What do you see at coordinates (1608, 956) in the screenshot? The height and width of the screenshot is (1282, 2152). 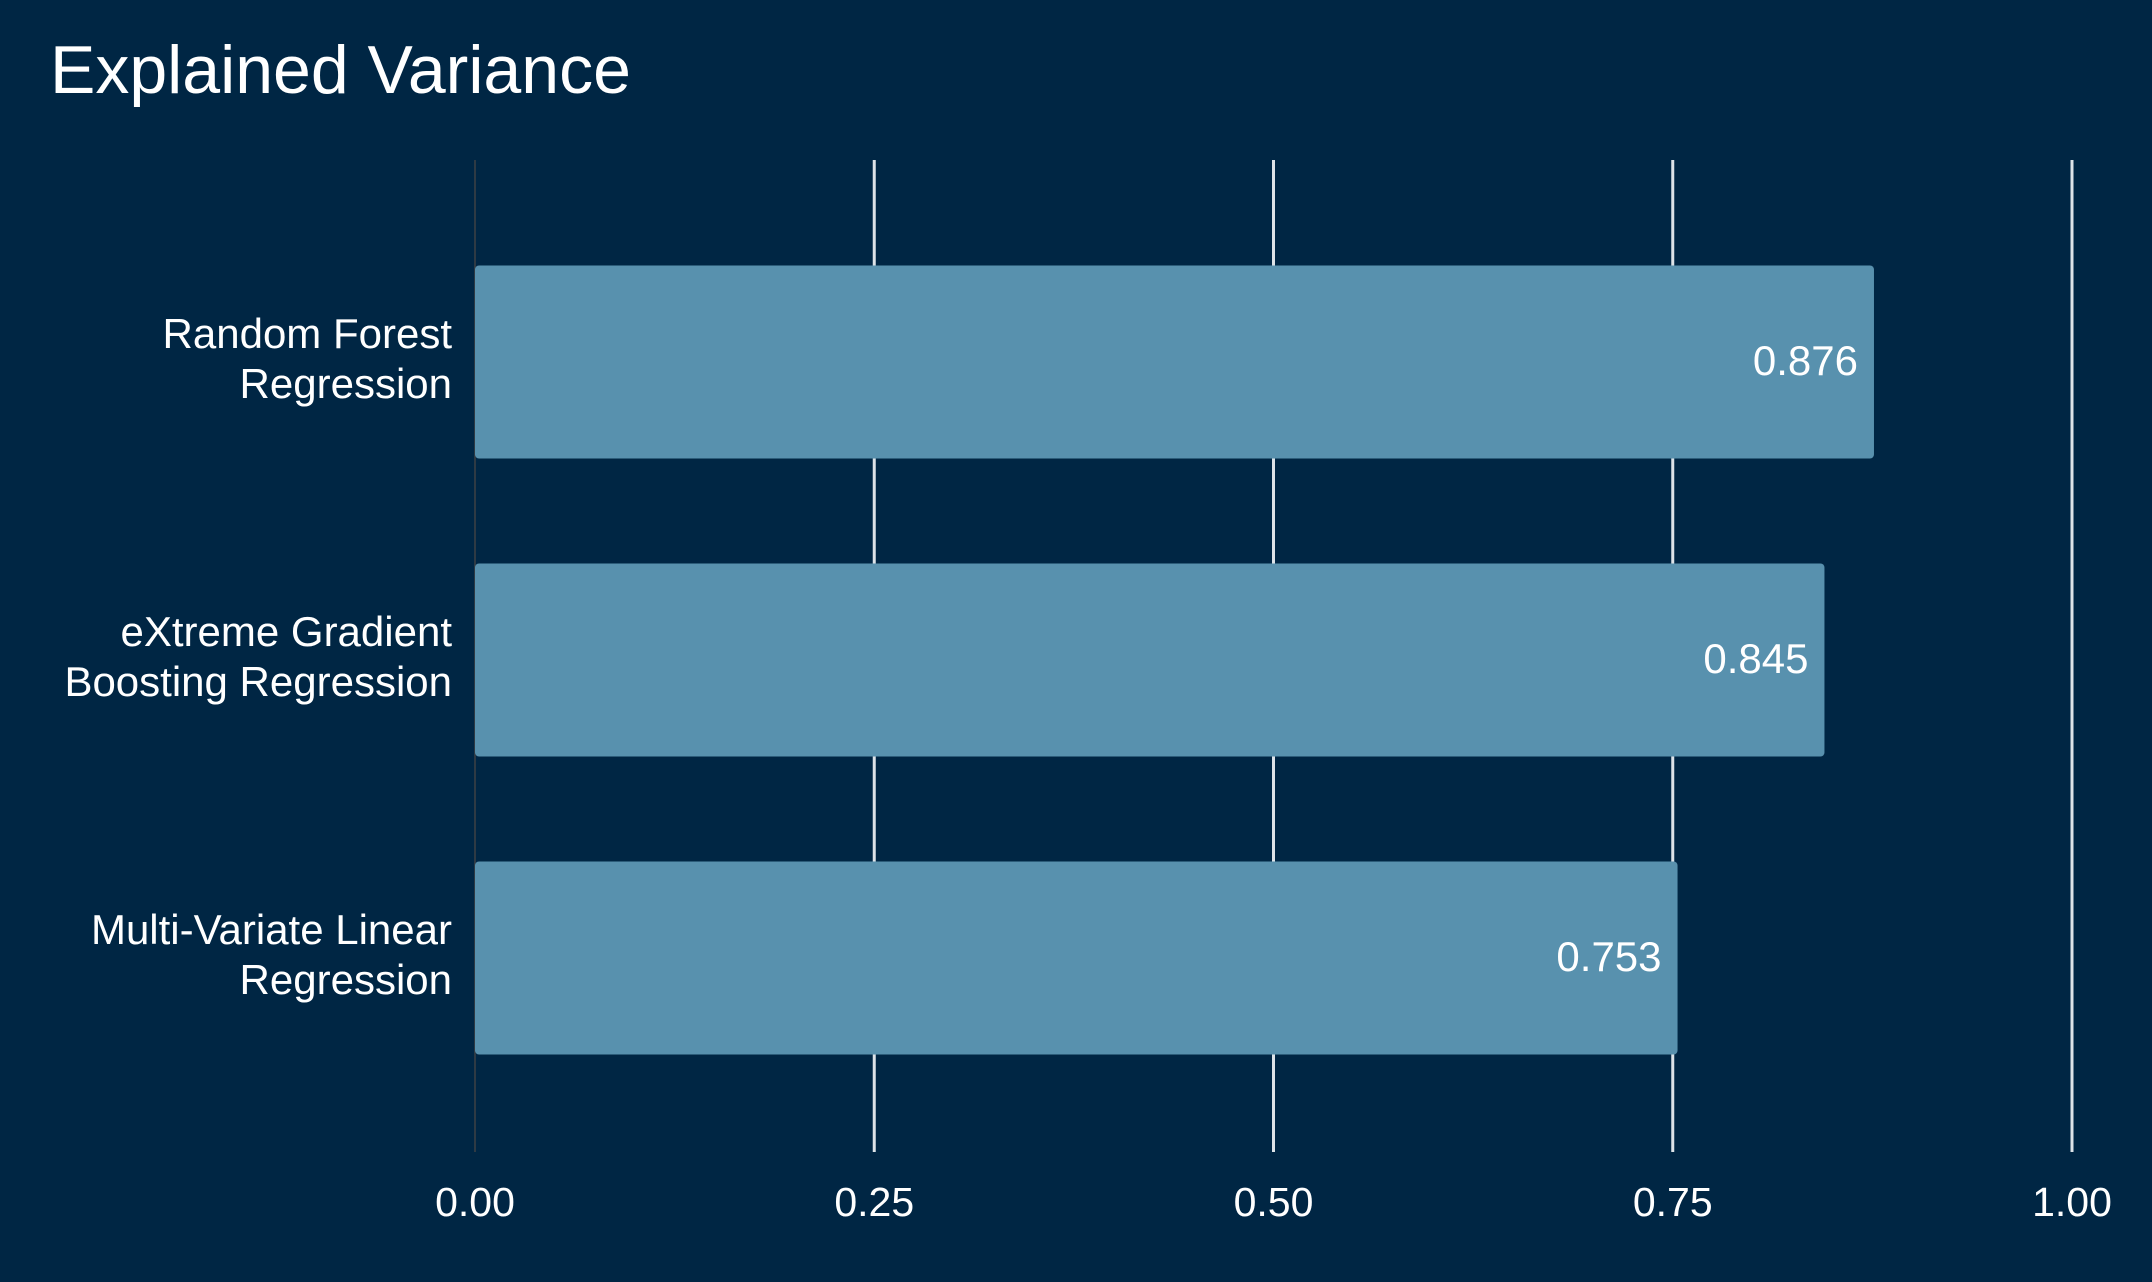 I see `bar-value-label: 0.753` at bounding box center [1608, 956].